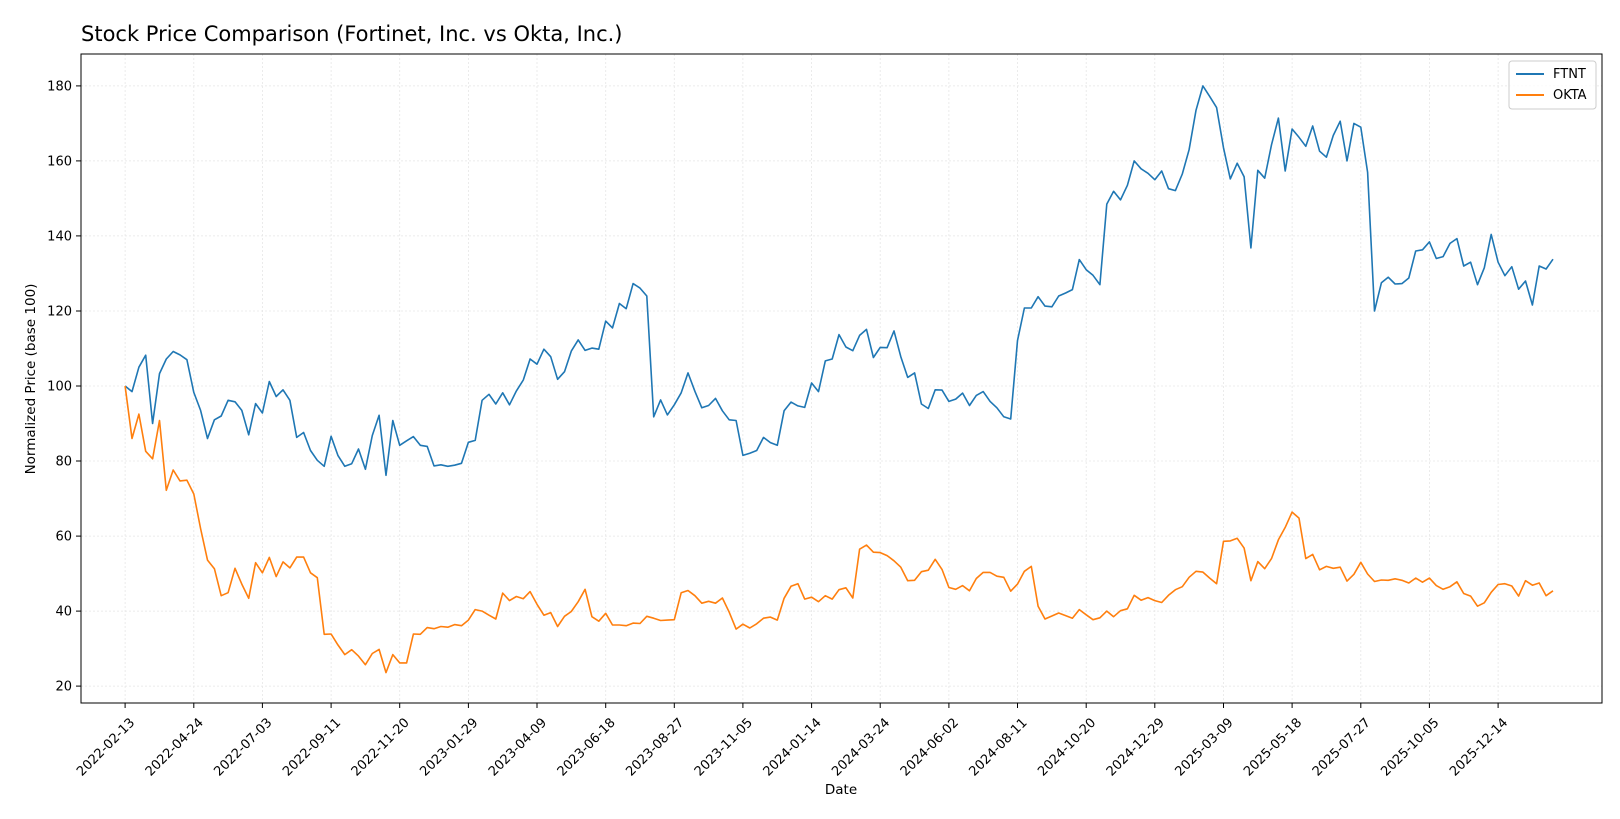 This screenshot has height=819, width=1620. I want to click on x-tick-label: 2024-08-11, so click(999, 747).